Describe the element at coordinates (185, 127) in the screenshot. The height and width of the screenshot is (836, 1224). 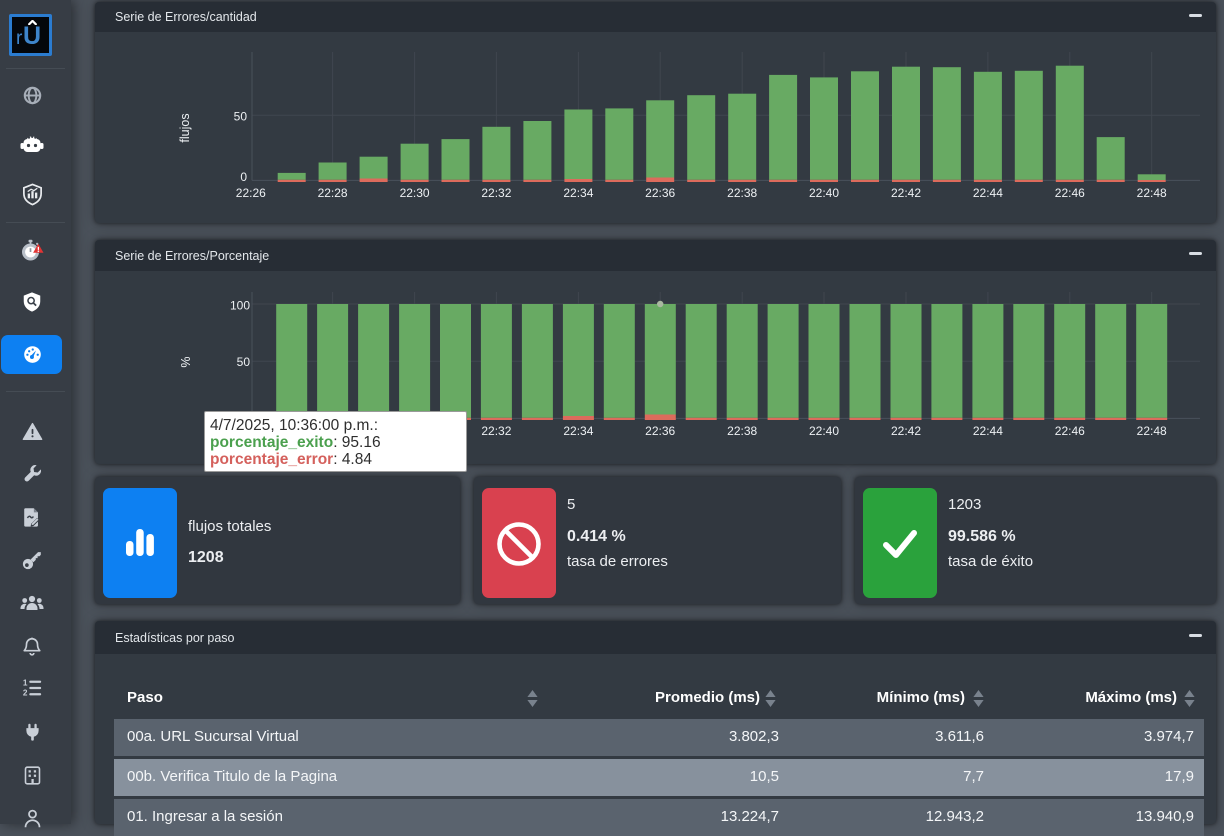
I see `svg-text: flujos` at that location.